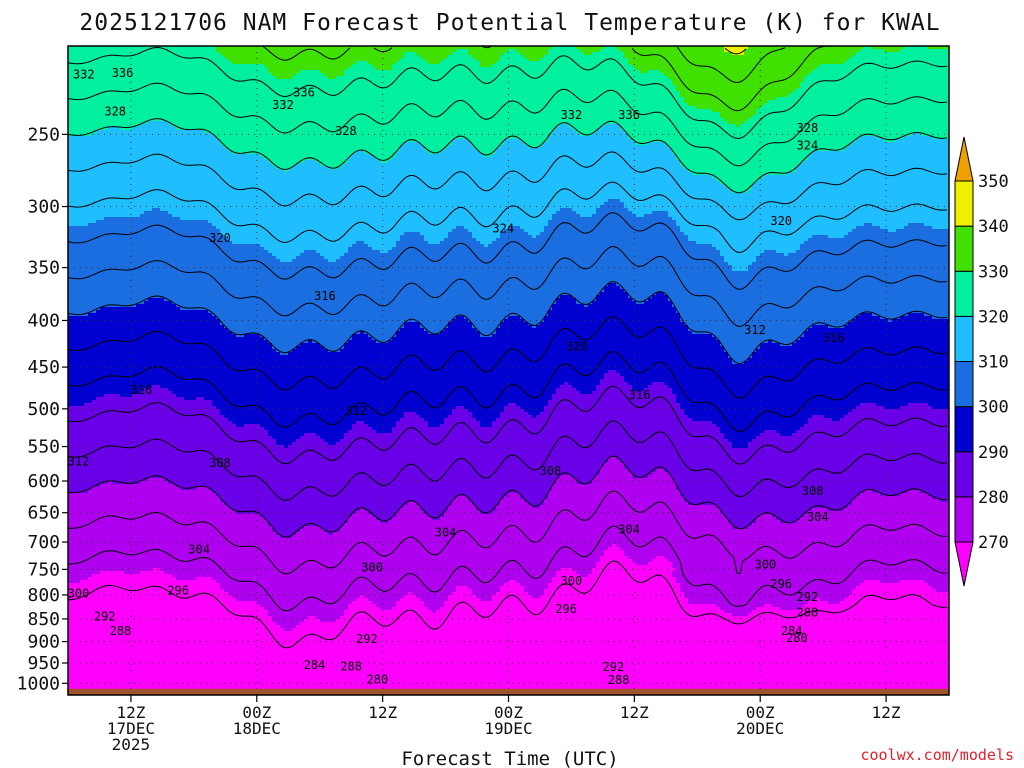 Image resolution: width=1024 pixels, height=768 pixels. Describe the element at coordinates (508, 568) in the screenshot. I see `contour-line` at that location.